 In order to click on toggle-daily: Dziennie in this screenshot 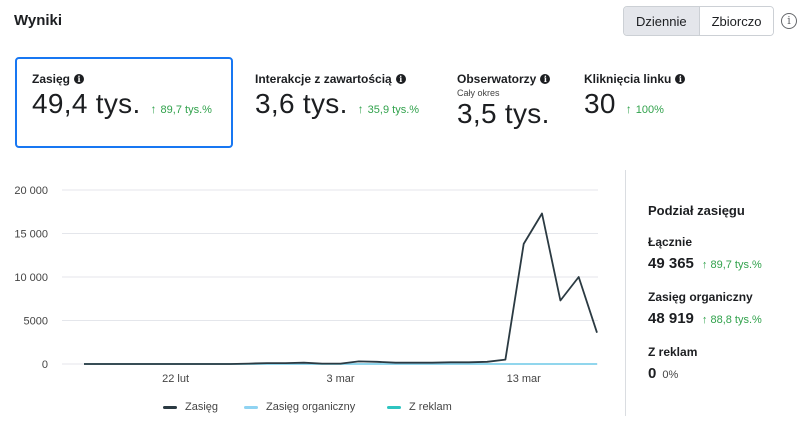, I will do `click(661, 21)`.